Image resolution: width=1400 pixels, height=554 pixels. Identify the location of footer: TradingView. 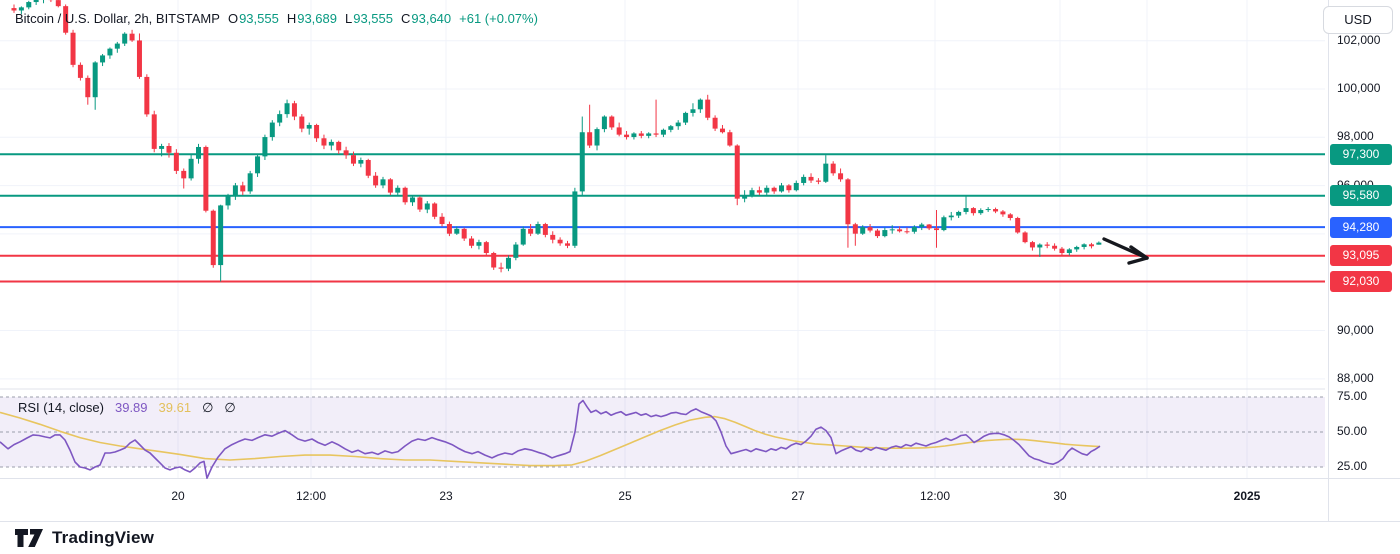
(84, 537).